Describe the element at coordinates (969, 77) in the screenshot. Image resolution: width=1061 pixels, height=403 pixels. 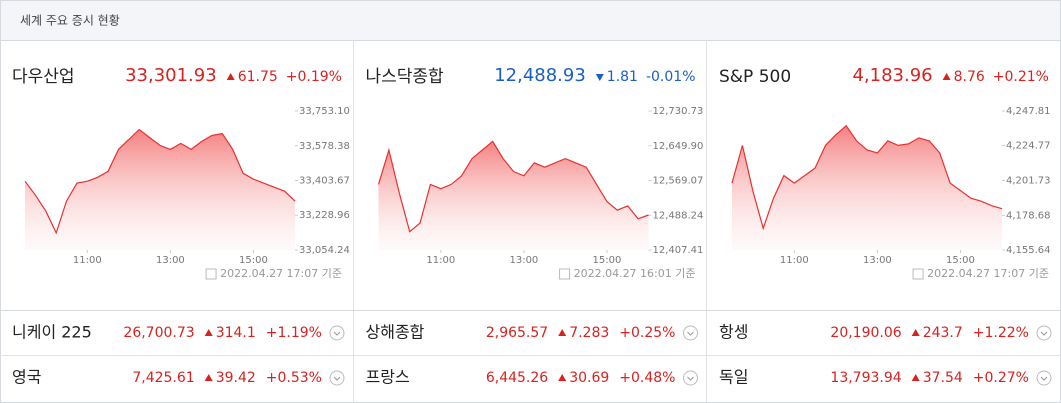
I see `change-value: 8.76` at that location.